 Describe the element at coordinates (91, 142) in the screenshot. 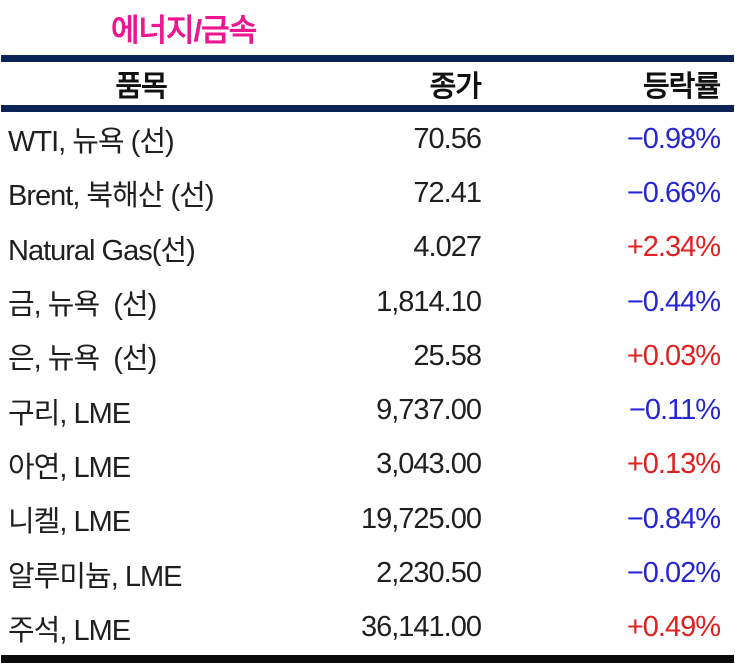

I see `item-cell: WTI, 뉴욕 (선)` at that location.